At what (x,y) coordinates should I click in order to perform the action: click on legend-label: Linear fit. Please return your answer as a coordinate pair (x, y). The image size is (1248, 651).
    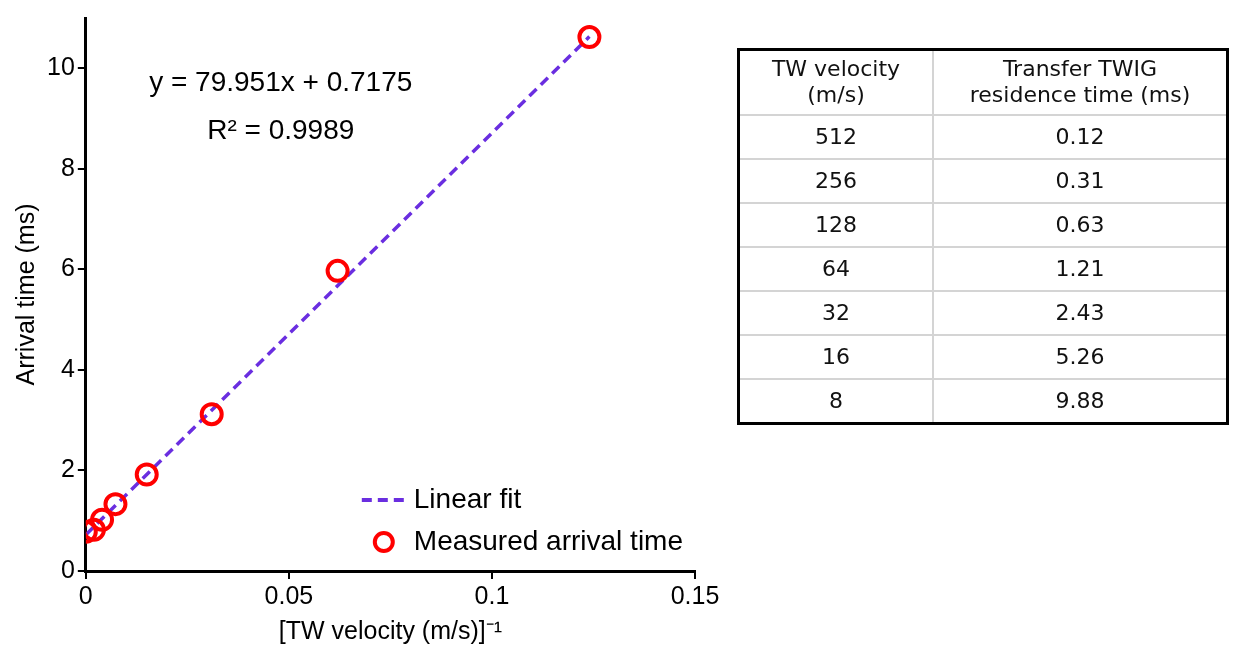
    Looking at the image, I should click on (467, 498).